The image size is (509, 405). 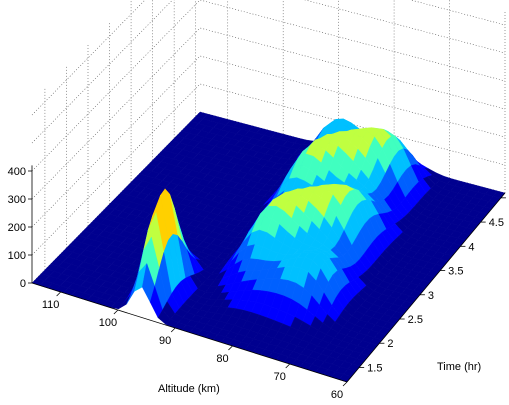 What do you see at coordinates (17, 172) in the screenshot?
I see `z-tick-label: 400` at bounding box center [17, 172].